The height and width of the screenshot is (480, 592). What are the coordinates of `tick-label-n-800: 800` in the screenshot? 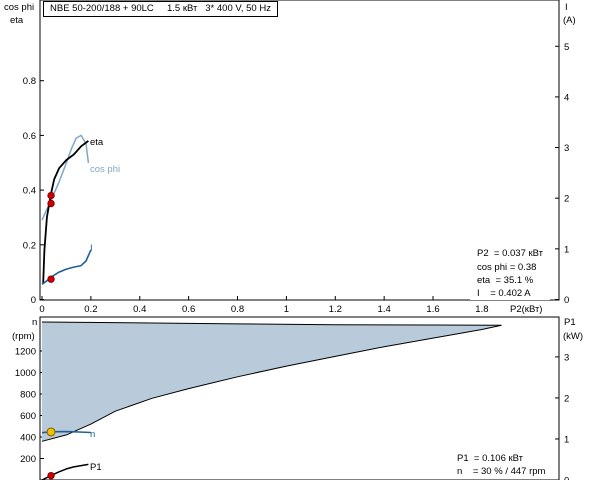 It's located at (28, 395).